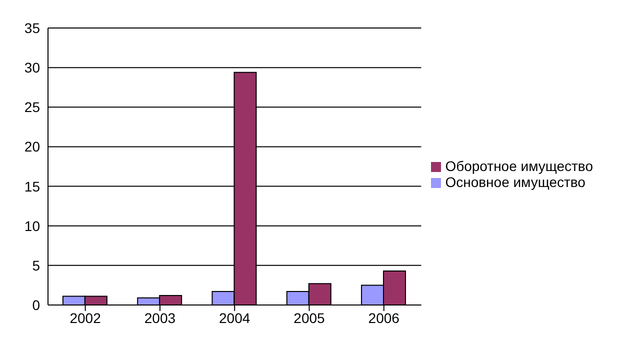 This screenshot has height=348, width=621. Describe the element at coordinates (32, 28) in the screenshot. I see `y-tick-label: 35` at that location.